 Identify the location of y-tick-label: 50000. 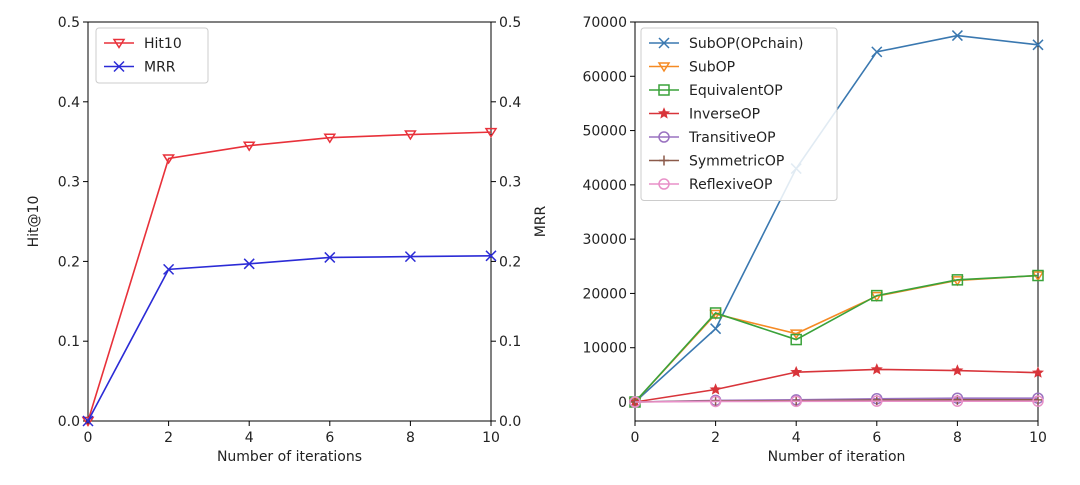
(604, 132).